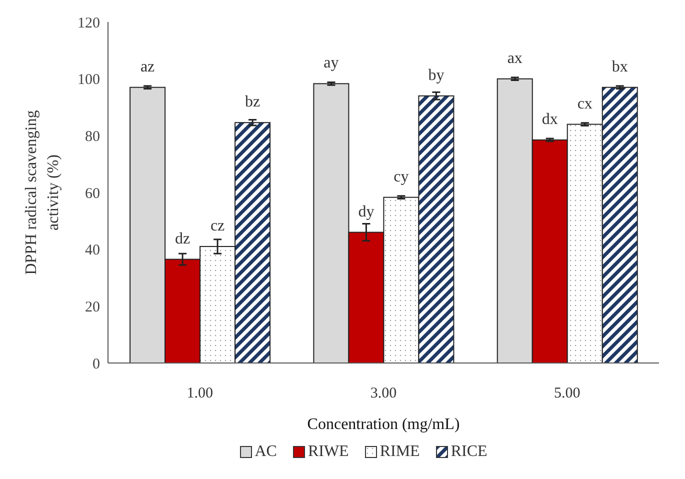 This screenshot has width=685, height=479. I want to click on x-tick-label: 3.00, so click(383, 394).